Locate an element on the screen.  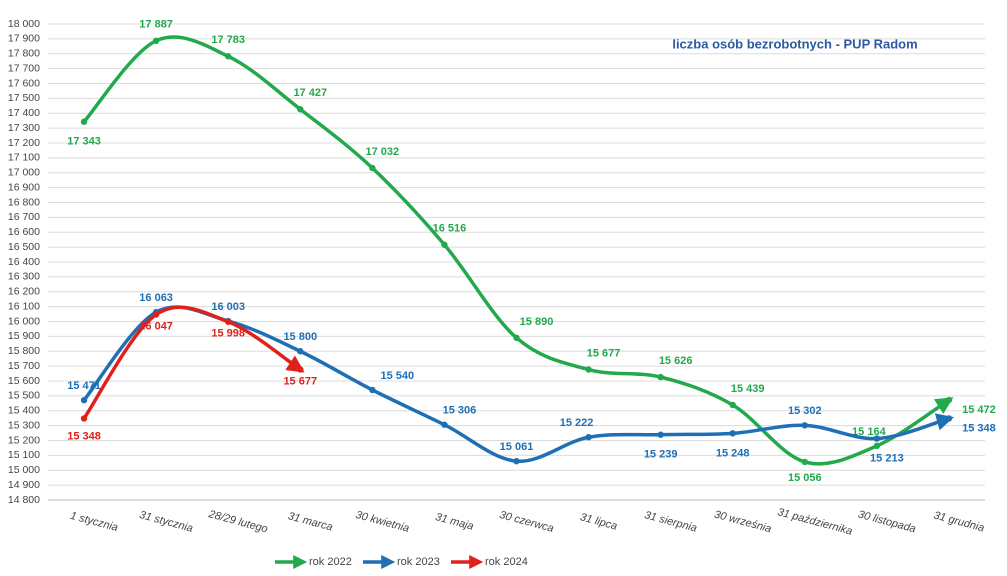
y-tick-label: 17 400 is located at coordinates (24, 113).